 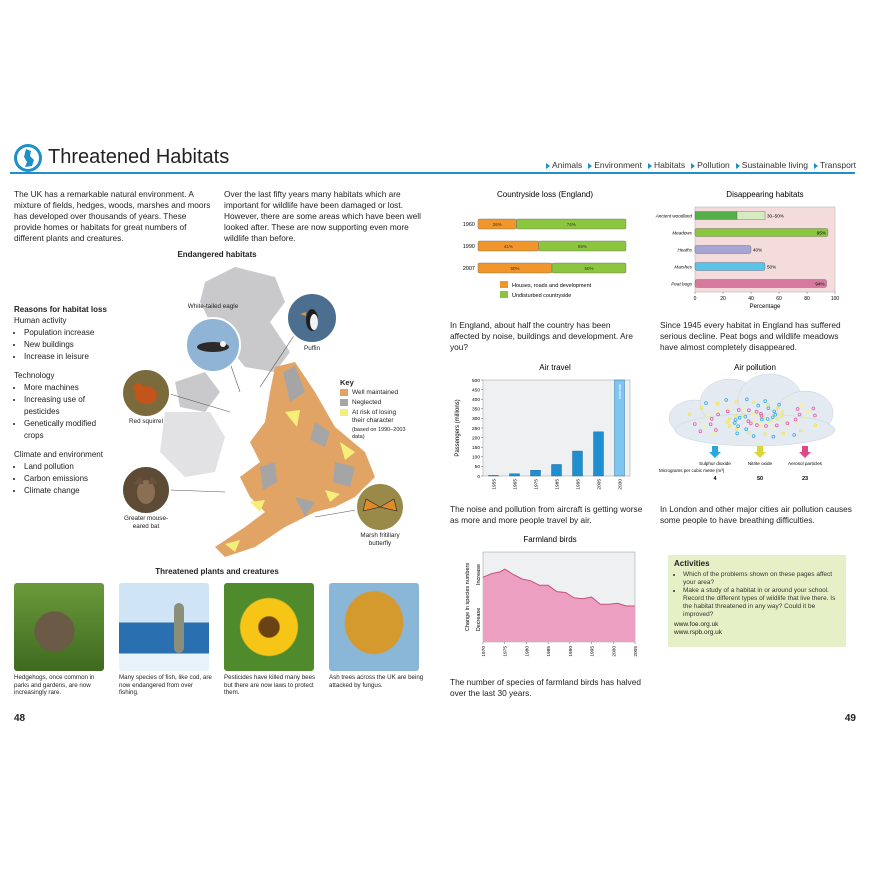 What do you see at coordinates (582, 246) in the screenshot?
I see `value-label: 59%` at bounding box center [582, 246].